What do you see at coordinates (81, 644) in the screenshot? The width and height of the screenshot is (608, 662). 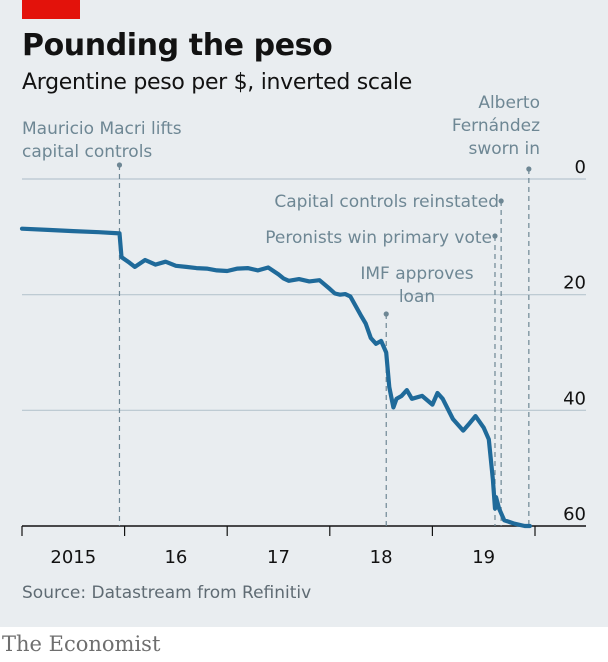 I see `publisher-brand: The Economist` at bounding box center [81, 644].